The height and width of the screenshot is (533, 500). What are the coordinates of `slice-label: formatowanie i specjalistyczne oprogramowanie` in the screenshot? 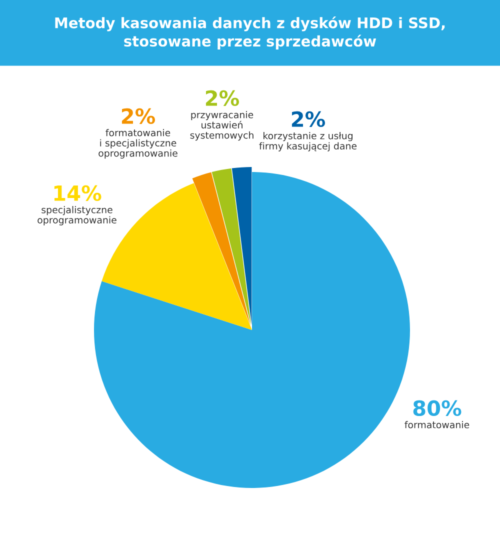 It's located at (138, 144).